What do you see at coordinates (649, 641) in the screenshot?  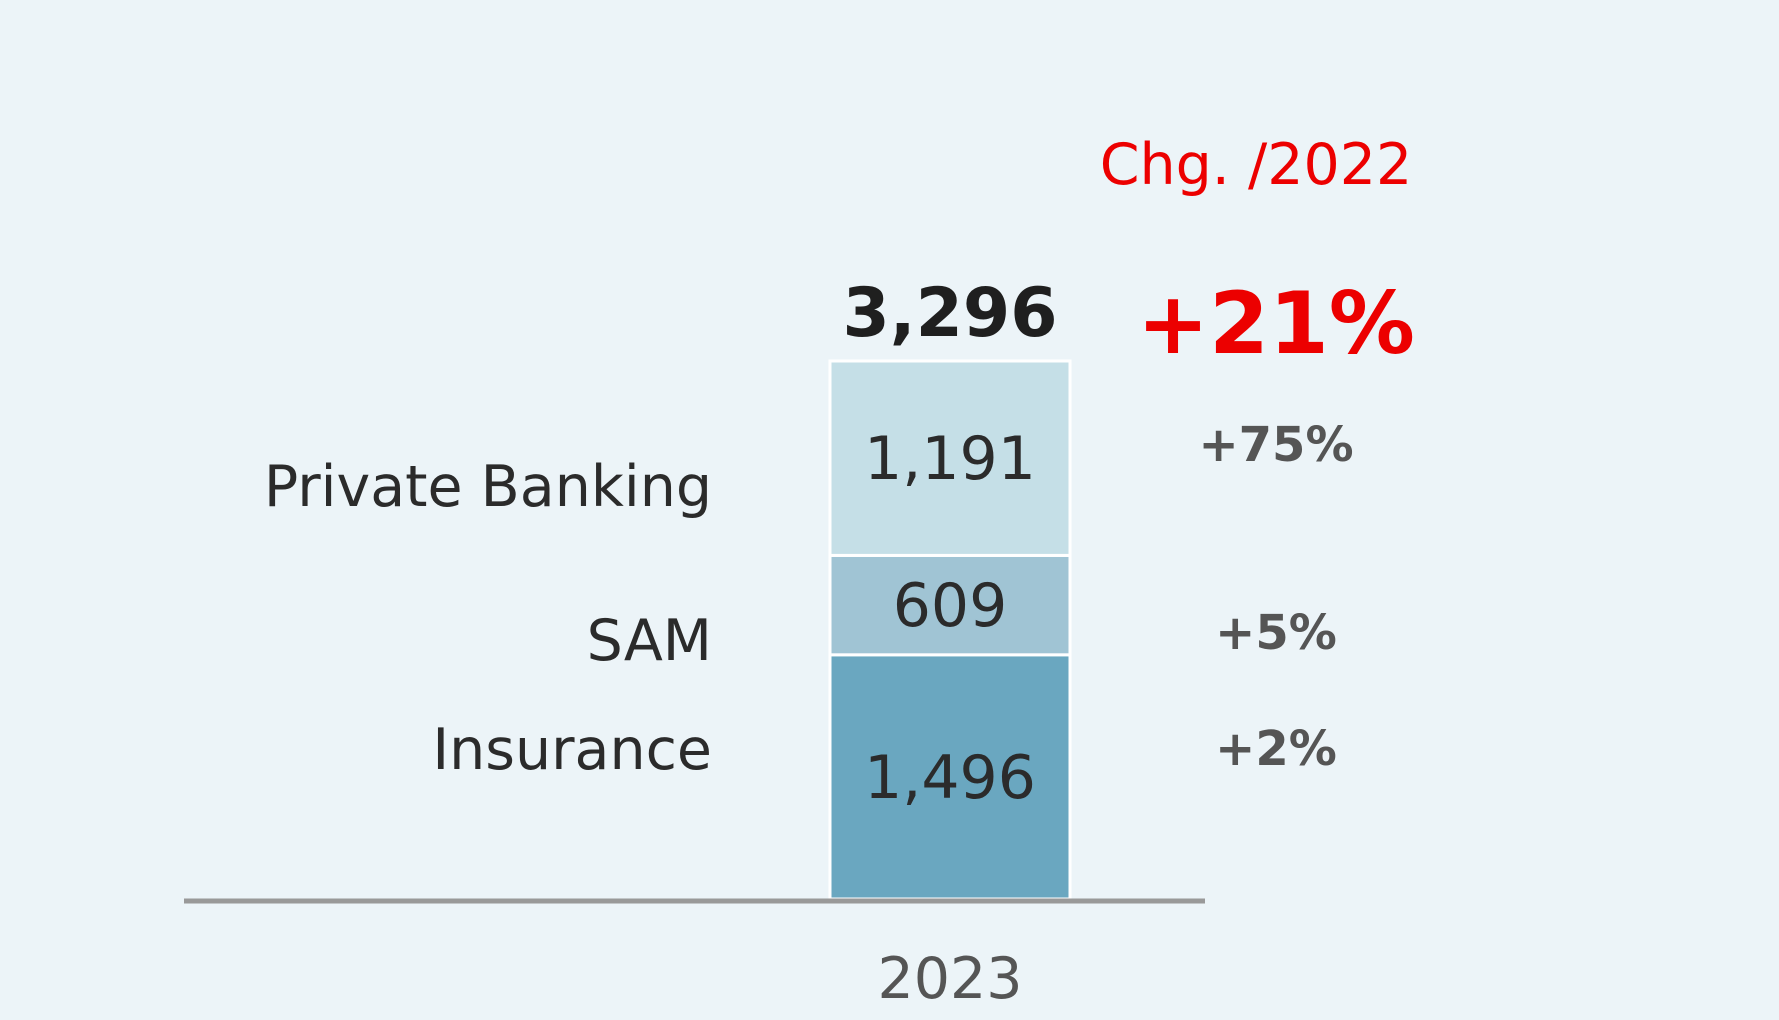 I see `series-label: SAM` at bounding box center [649, 641].